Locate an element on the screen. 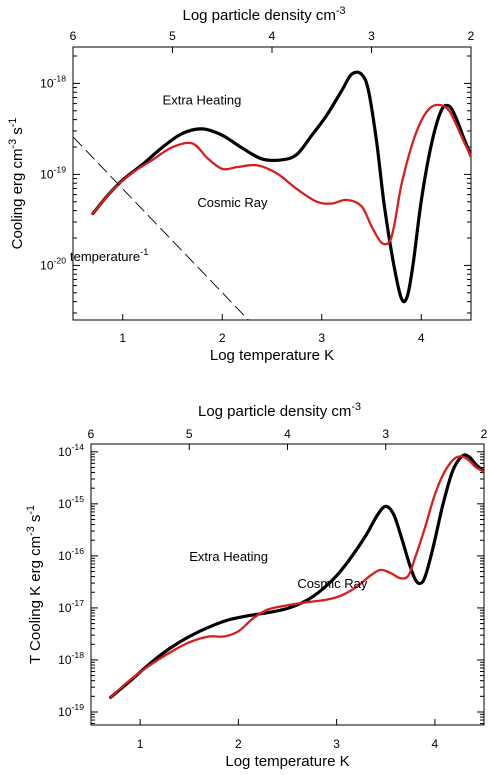 The height and width of the screenshot is (775, 488). y-tick-label: 10-15 is located at coordinates (71, 502).